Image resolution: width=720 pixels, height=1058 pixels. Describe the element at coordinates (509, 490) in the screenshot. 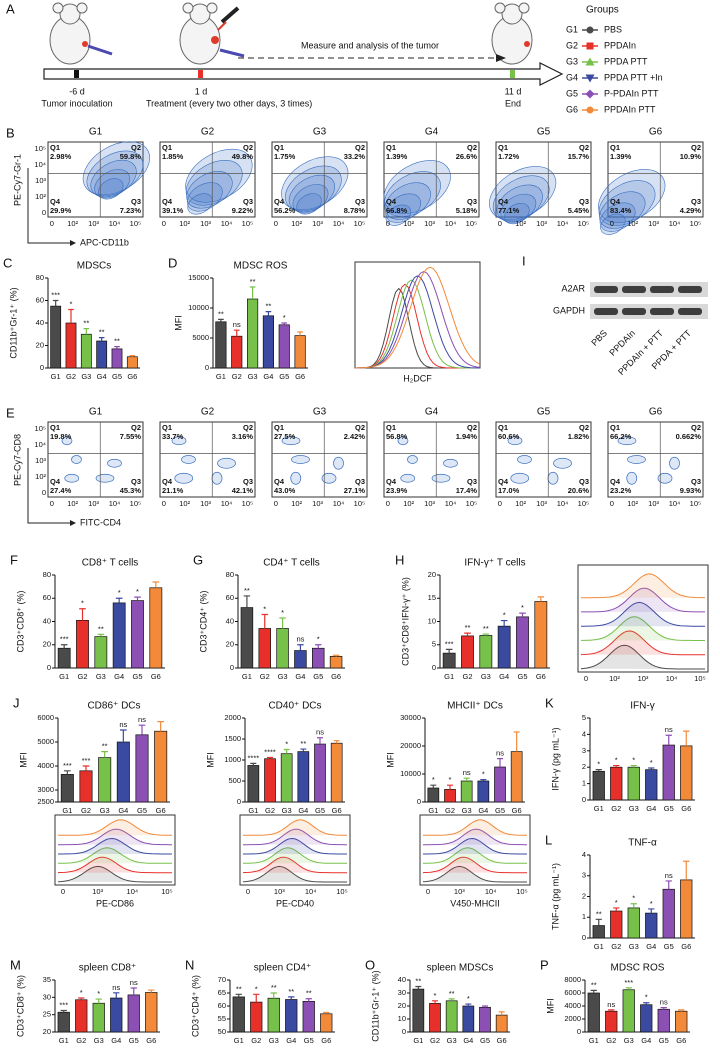

I see `quadrant-value: 17.0%` at that location.